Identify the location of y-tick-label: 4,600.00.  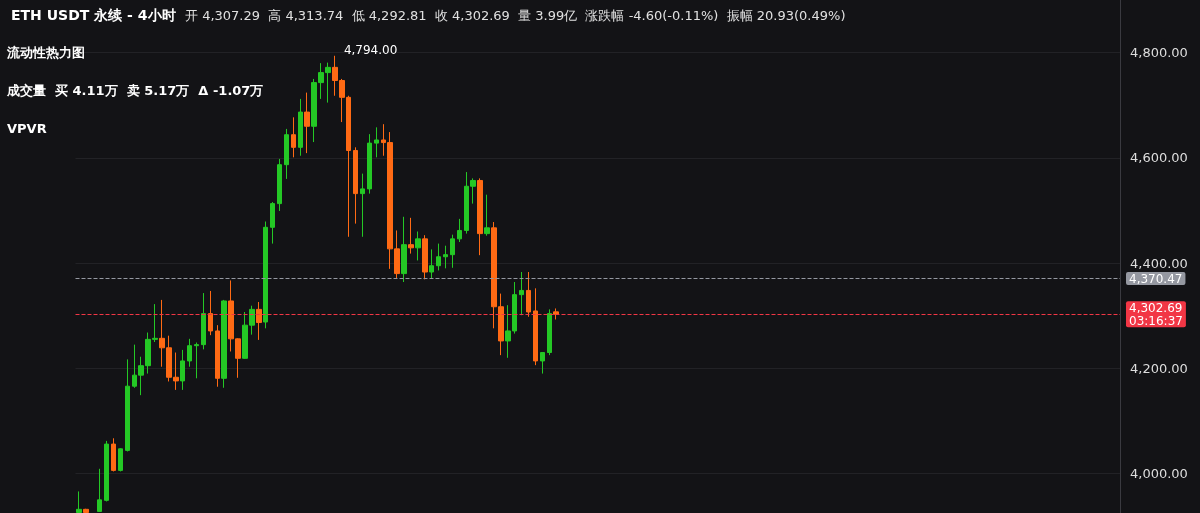
(1159, 158).